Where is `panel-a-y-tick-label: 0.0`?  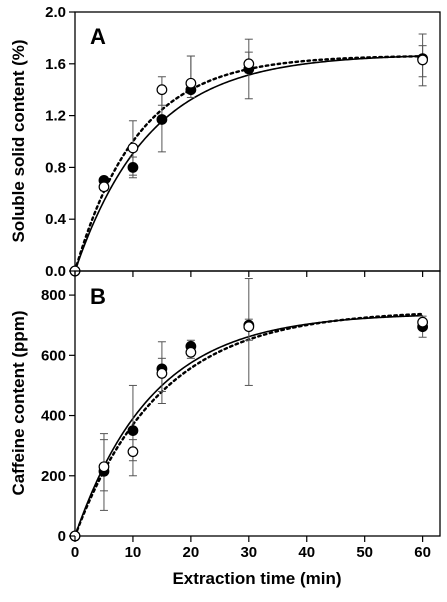 panel-a-y-tick-label: 0.0 is located at coordinates (55, 271).